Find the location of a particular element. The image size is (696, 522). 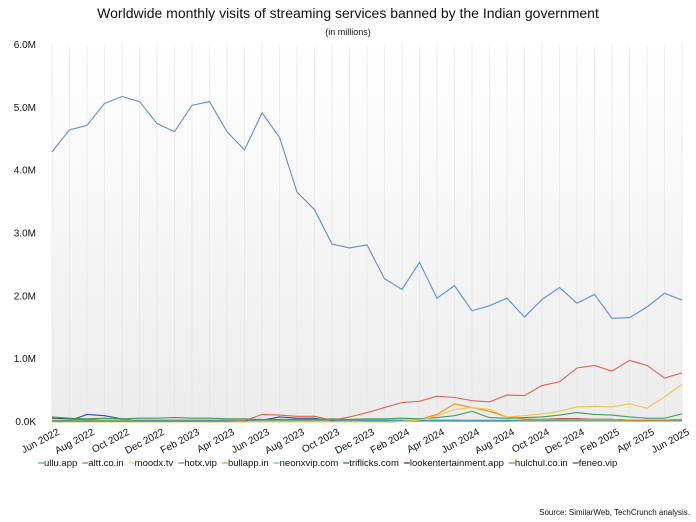

x-tick-label: Dec 2023 is located at coordinates (354, 442).